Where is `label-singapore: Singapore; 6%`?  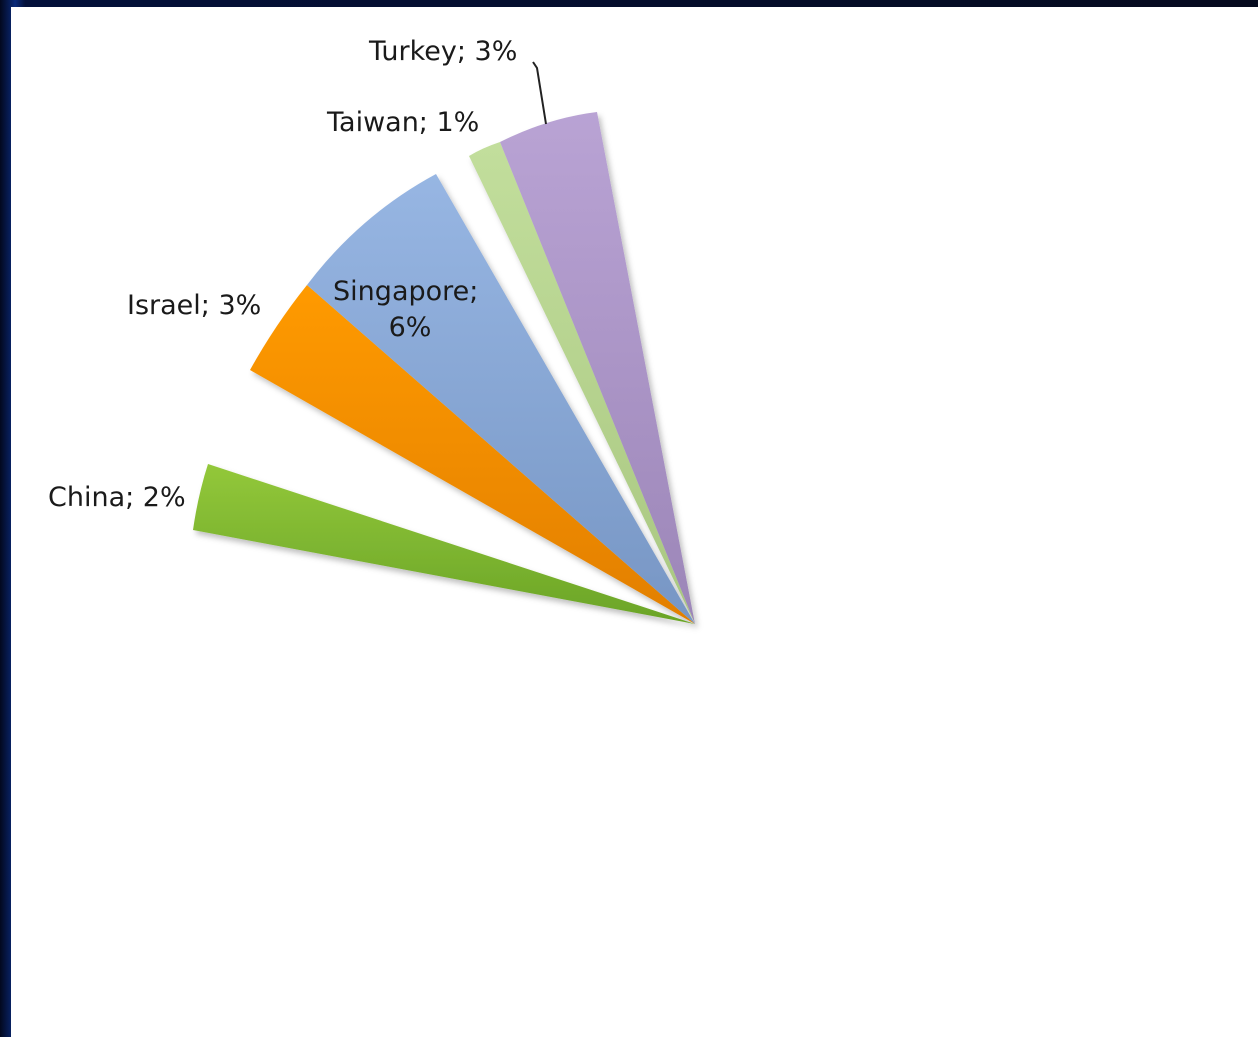 label-singapore: Singapore; 6% is located at coordinates (410, 309).